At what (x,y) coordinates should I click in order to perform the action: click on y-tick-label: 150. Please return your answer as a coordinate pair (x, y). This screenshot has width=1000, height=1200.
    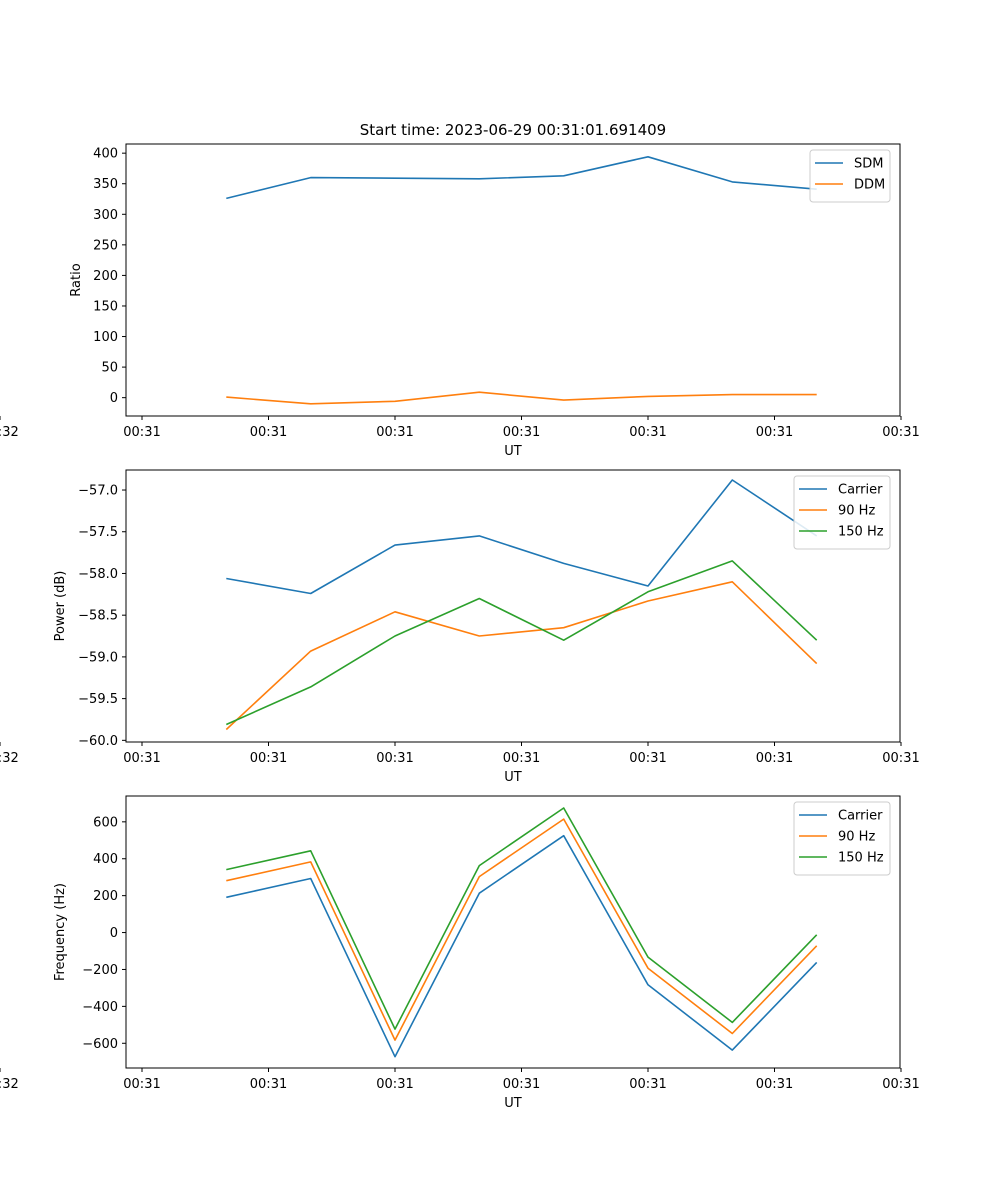
    Looking at the image, I should click on (105, 306).